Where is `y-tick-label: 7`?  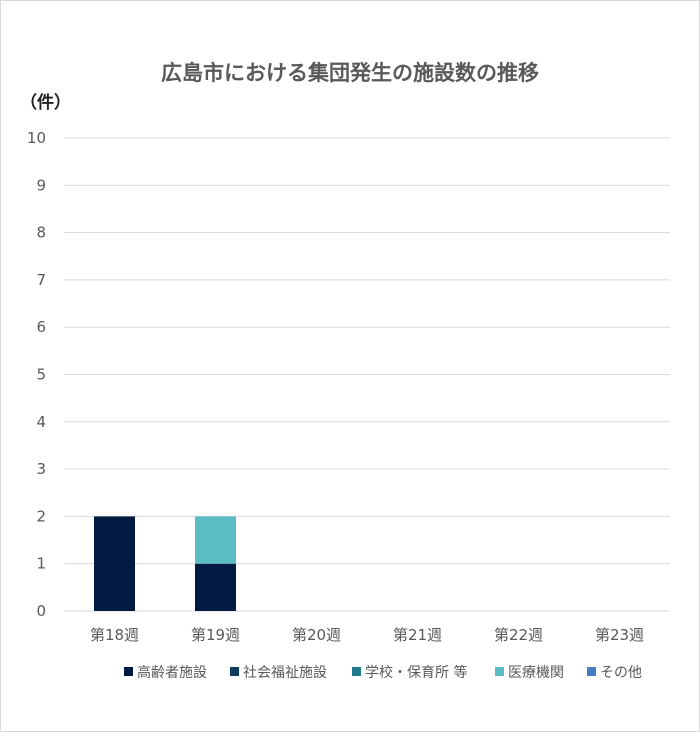 y-tick-label: 7 is located at coordinates (41, 280).